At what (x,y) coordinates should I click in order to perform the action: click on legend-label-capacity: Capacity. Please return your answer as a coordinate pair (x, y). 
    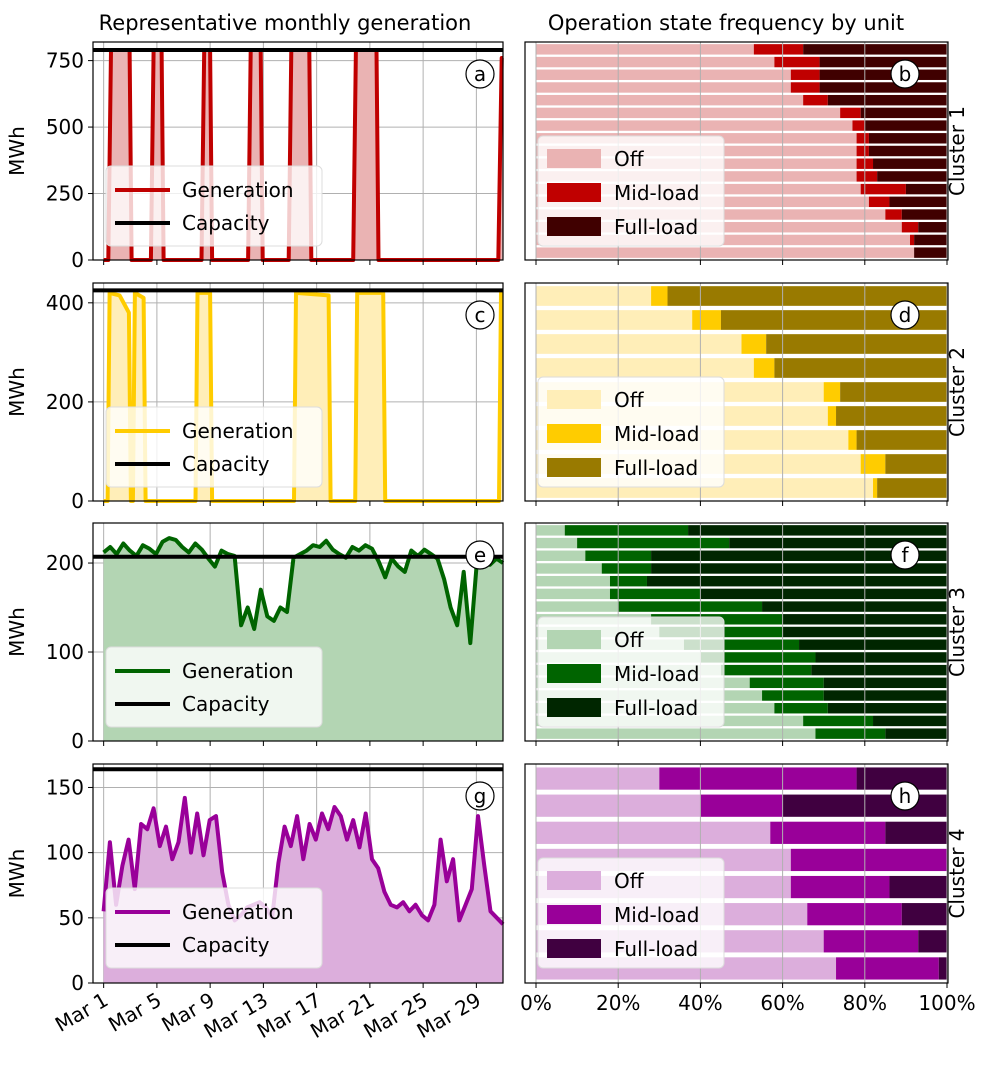
    Looking at the image, I should click on (226, 945).